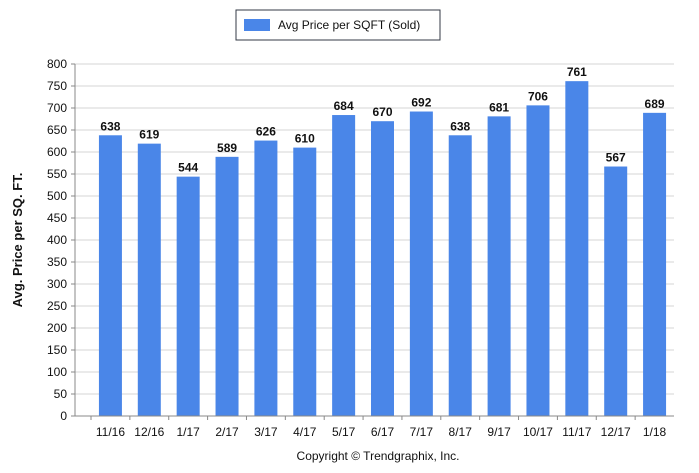  I want to click on data-label: 670, so click(382, 112).